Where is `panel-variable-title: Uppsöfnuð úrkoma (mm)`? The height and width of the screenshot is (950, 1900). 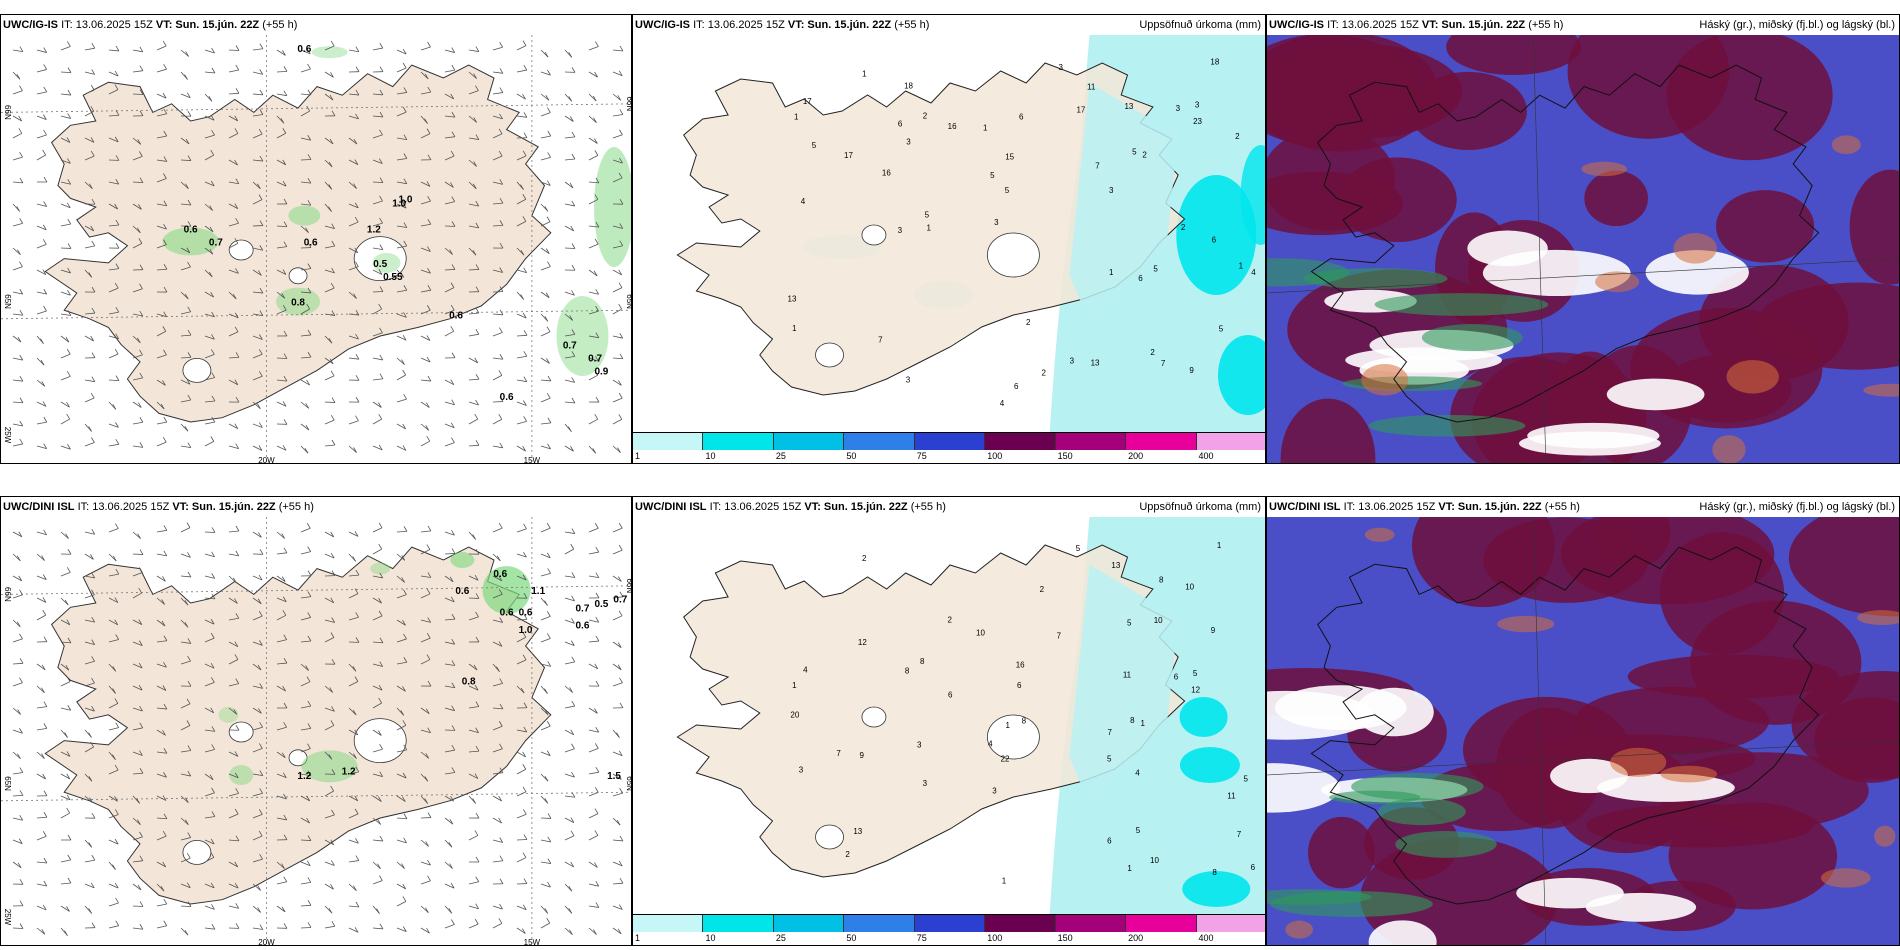
panel-variable-title: Uppsöfnuð úrkoma (mm) is located at coordinates (1200, 25).